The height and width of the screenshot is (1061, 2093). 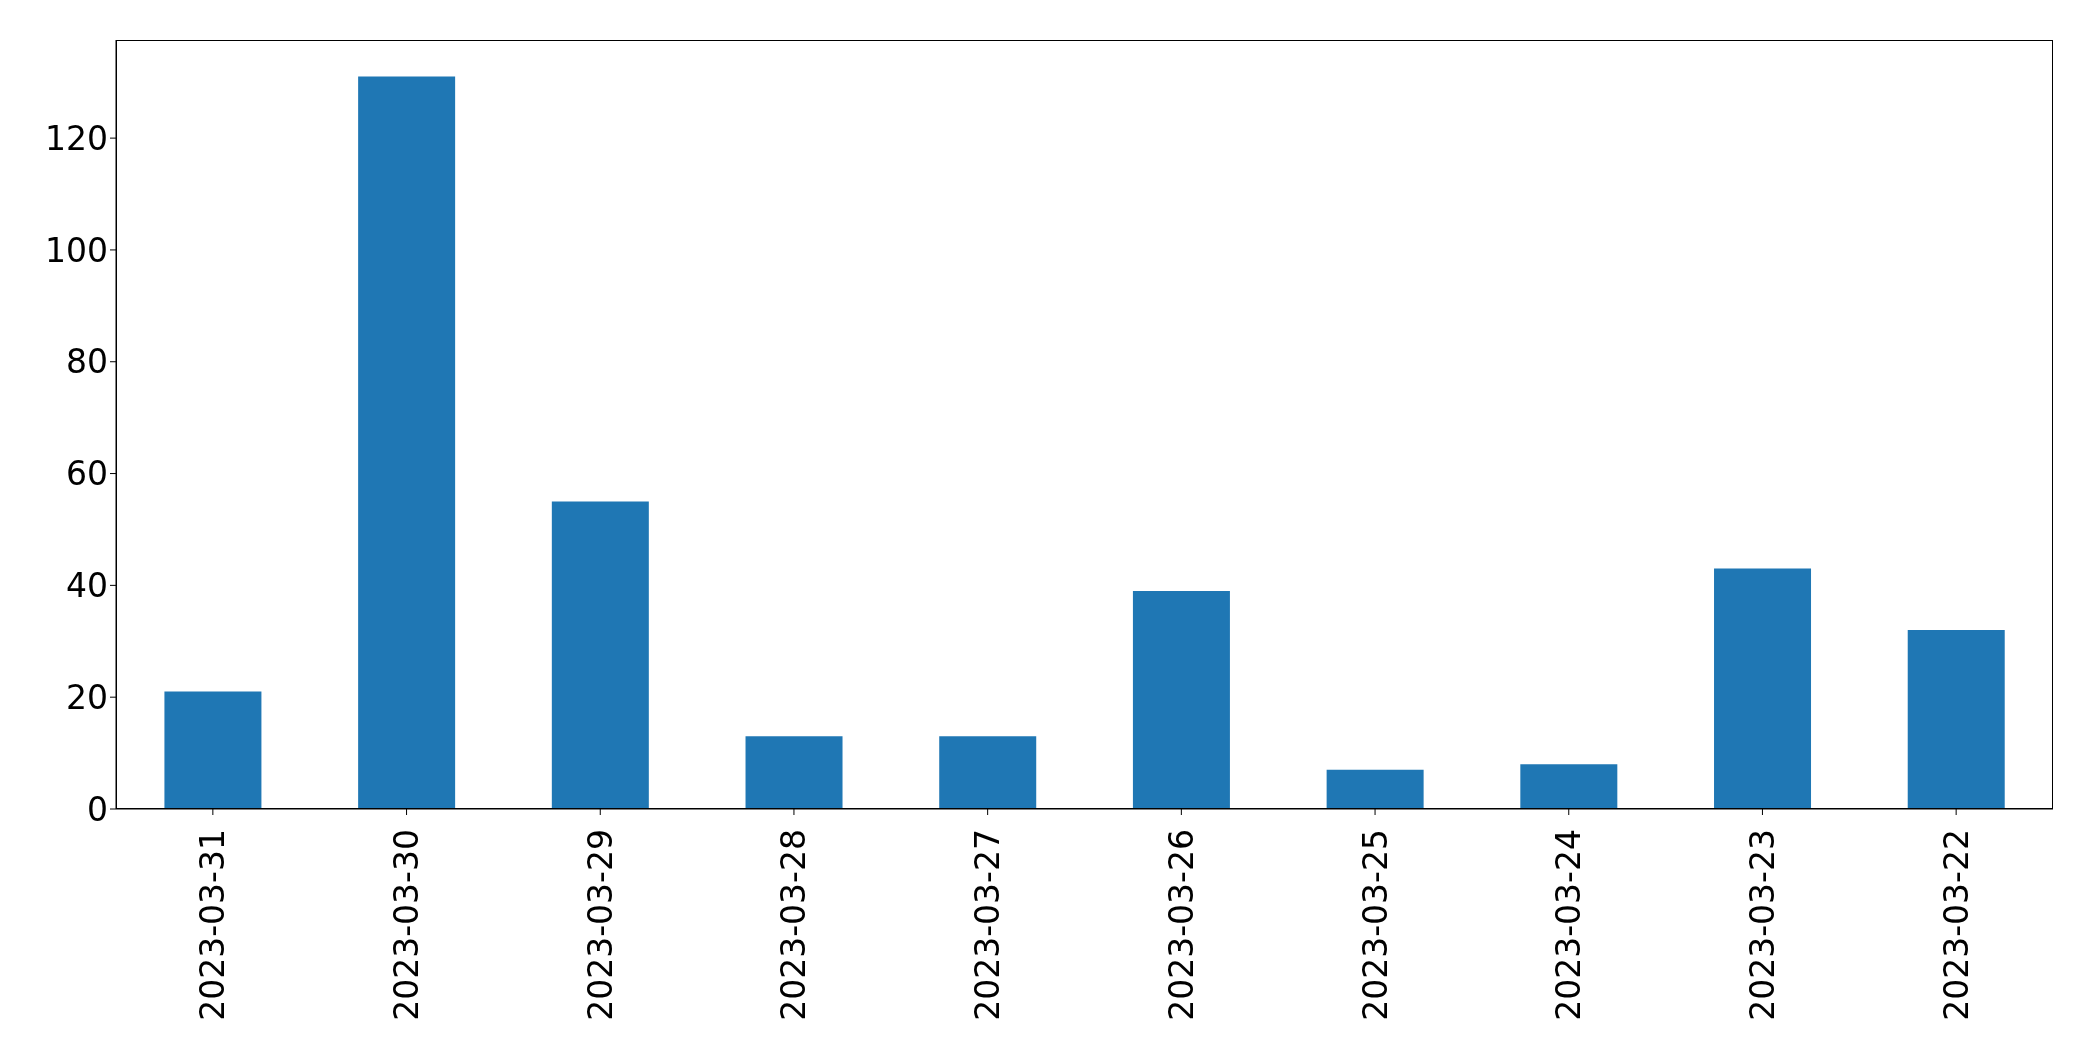 I want to click on y-tick-label: 40, so click(x=87, y=586).